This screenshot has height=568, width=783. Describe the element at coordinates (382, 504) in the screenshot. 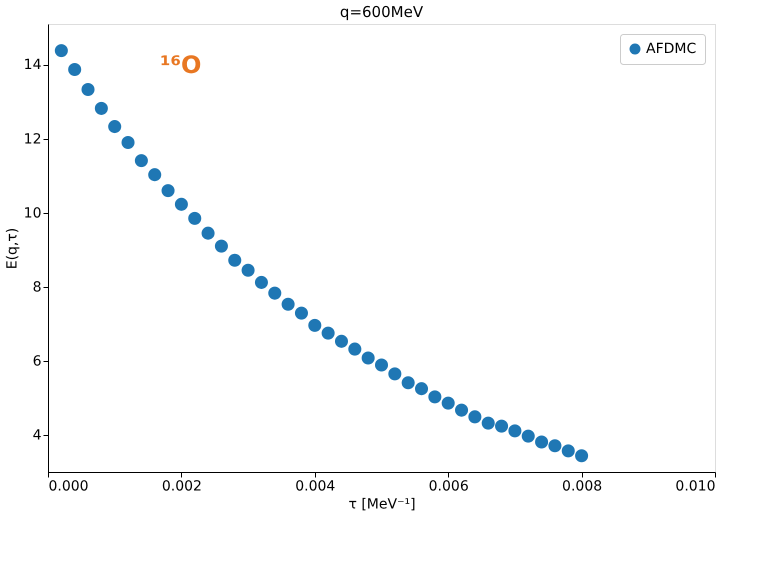

I see `x-axis-title: τ [MeV⁻¹]` at that location.